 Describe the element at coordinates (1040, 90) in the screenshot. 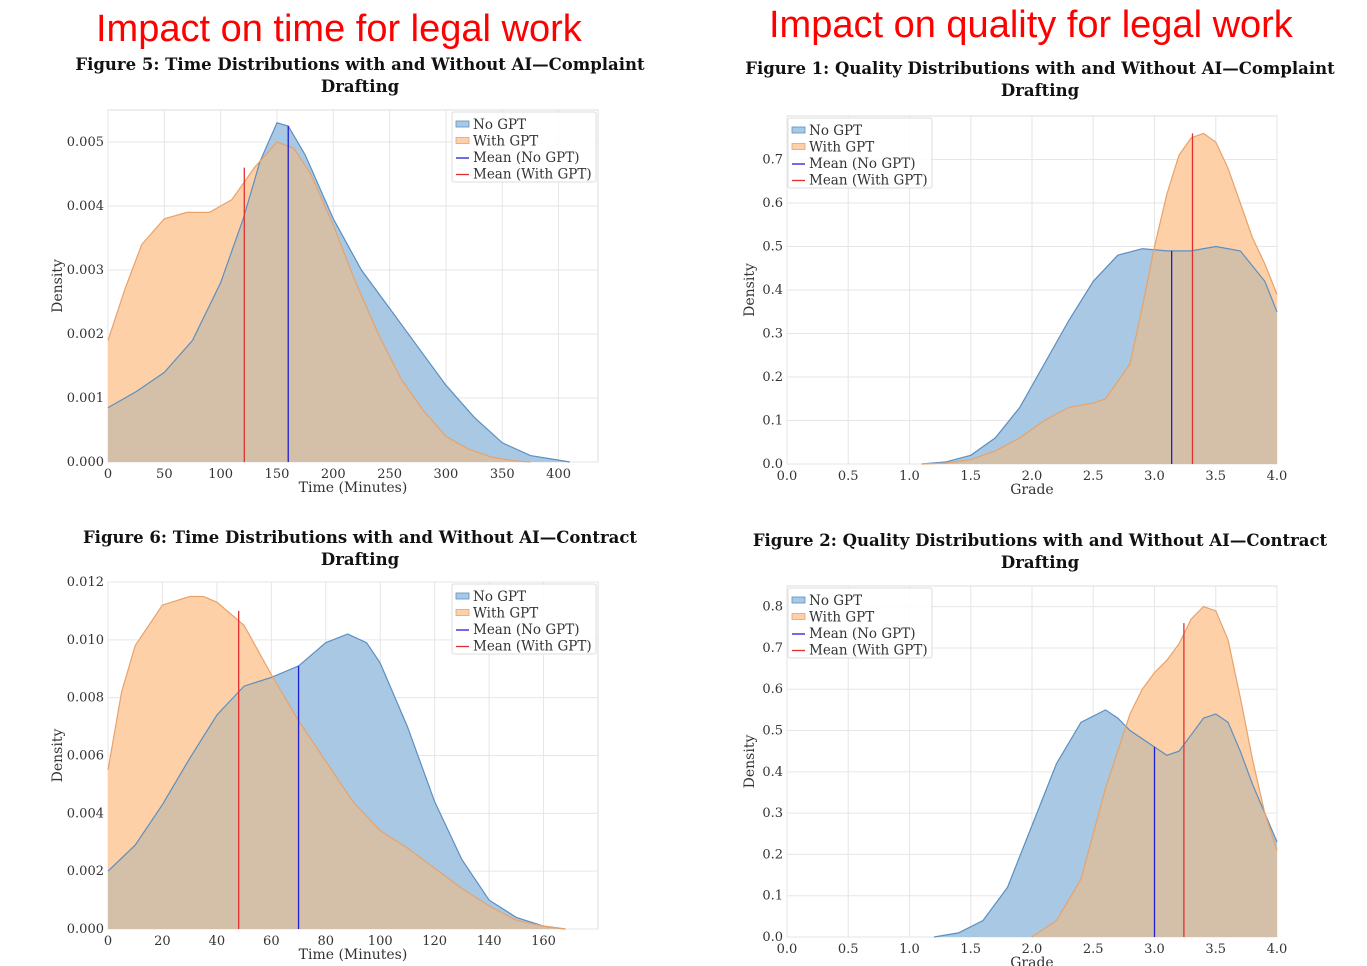

I see `figure1-title-line2: Drafting` at that location.